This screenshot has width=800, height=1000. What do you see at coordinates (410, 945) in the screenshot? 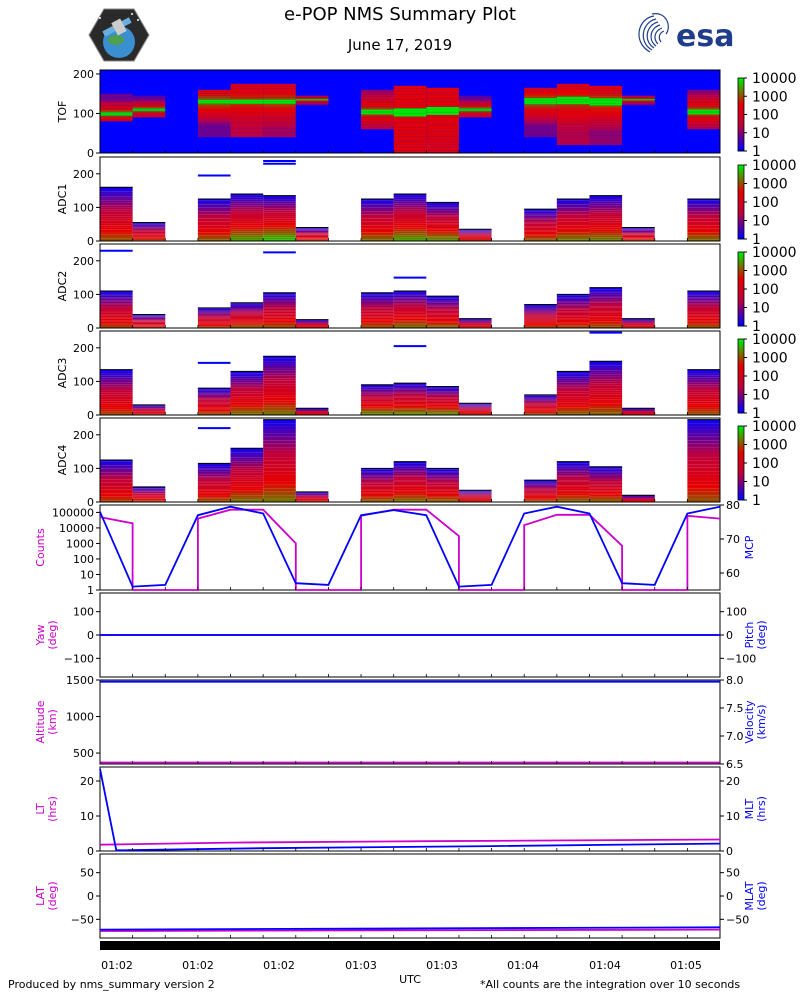
I see `time-axis-bar` at bounding box center [410, 945].